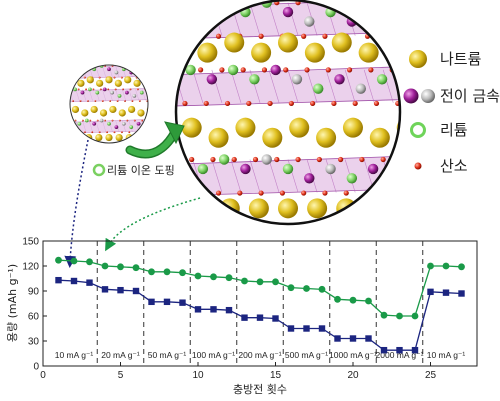  What do you see at coordinates (353, 375) in the screenshot?
I see `x-tick-label: 20` at bounding box center [353, 375].